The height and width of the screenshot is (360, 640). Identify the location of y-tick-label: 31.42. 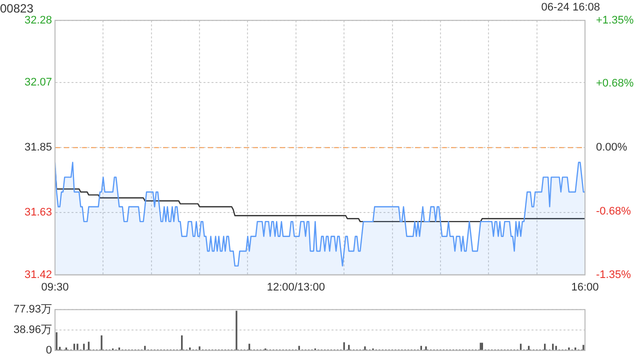
(38, 274).